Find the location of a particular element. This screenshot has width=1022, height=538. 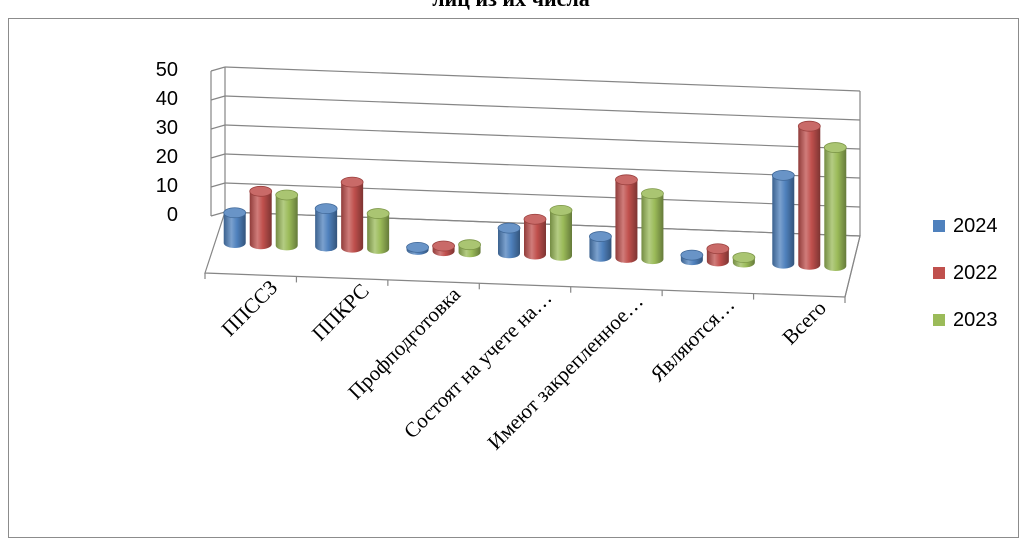

y-tick-label: 30 is located at coordinates (167, 128).